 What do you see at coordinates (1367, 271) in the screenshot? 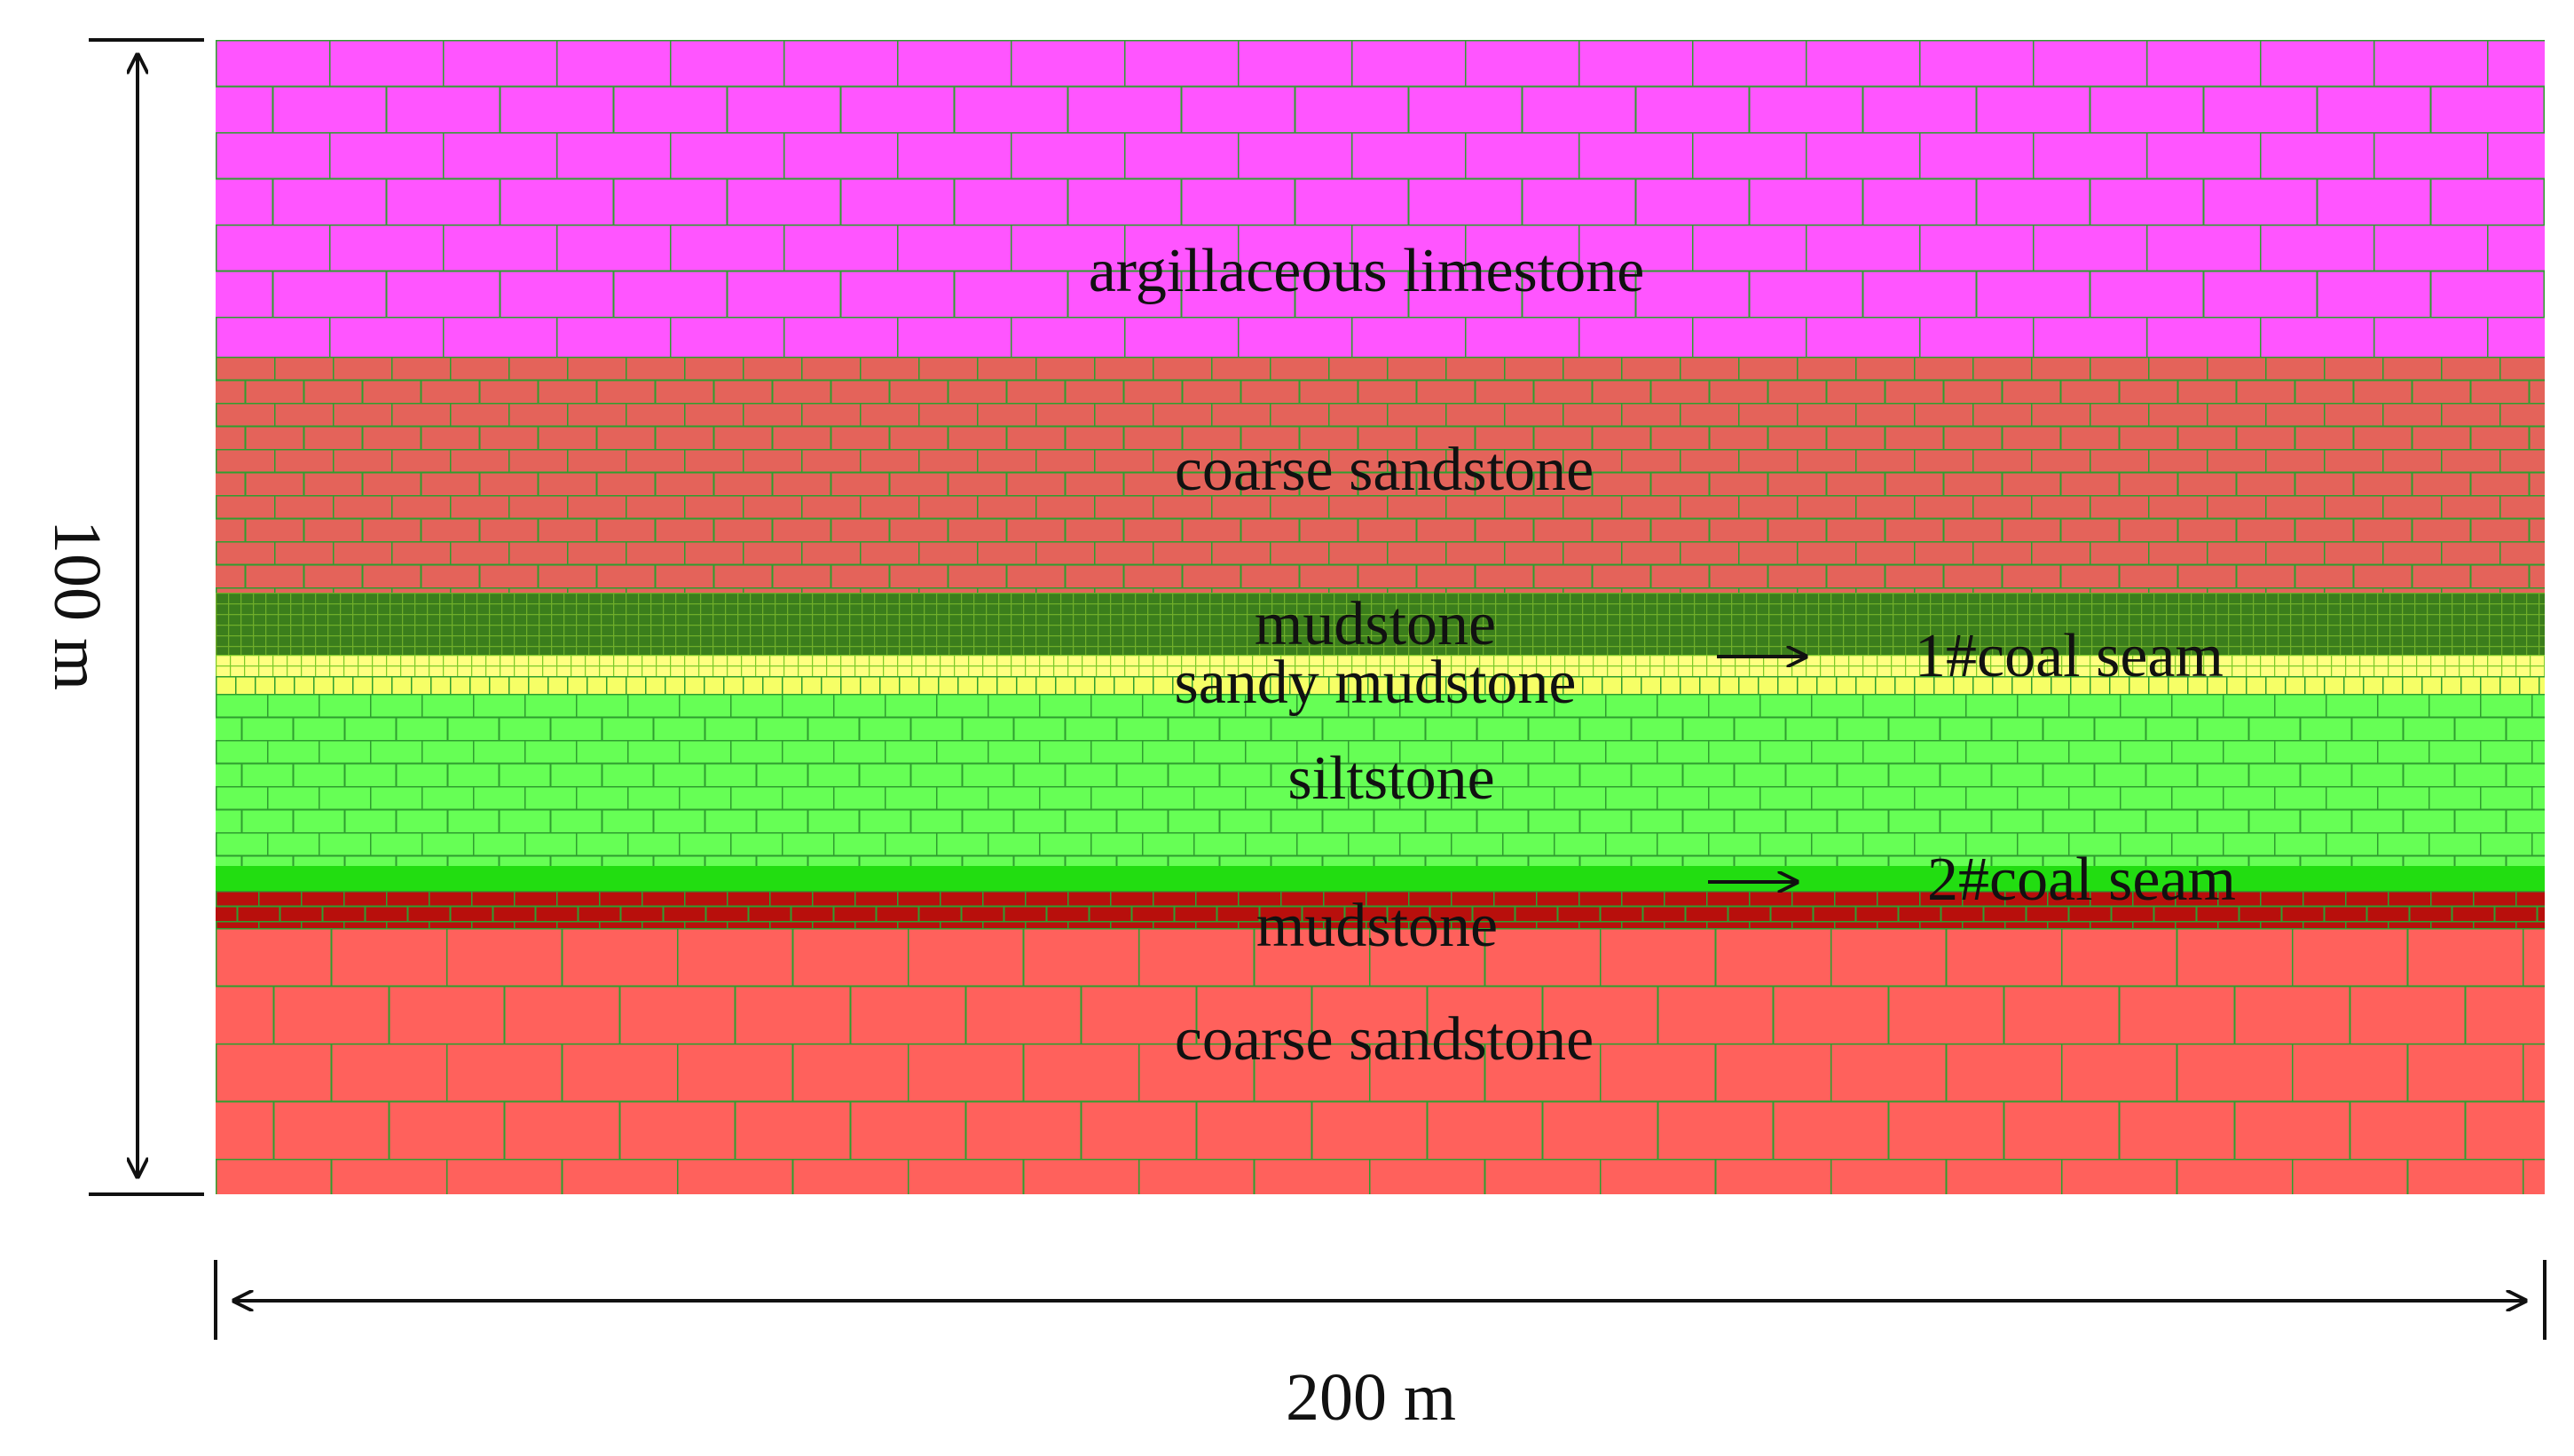
I see `label-argillaceous-limestone: argillaceous limestone` at bounding box center [1367, 271].